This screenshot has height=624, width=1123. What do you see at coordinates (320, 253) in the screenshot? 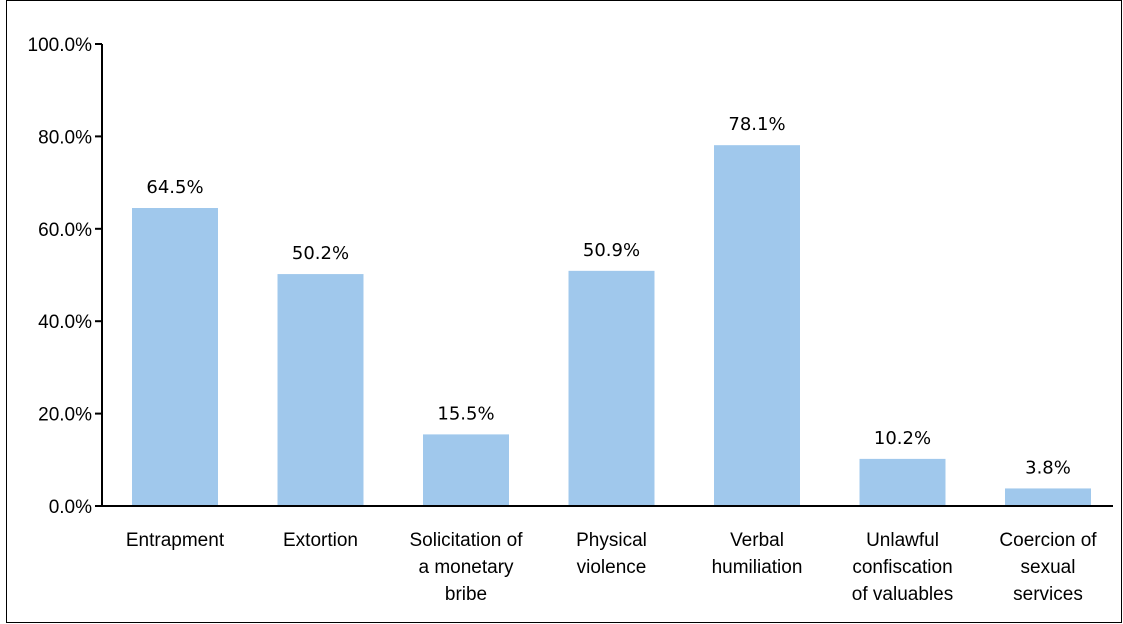
I see `data-label: 50.2%` at bounding box center [320, 253].